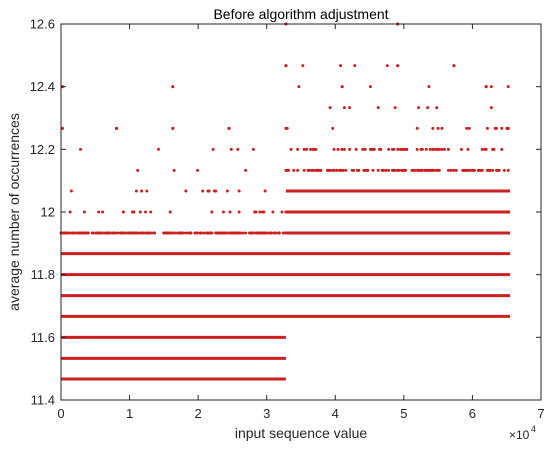  What do you see at coordinates (335, 413) in the screenshot?
I see `x-tick-label: 4` at bounding box center [335, 413].